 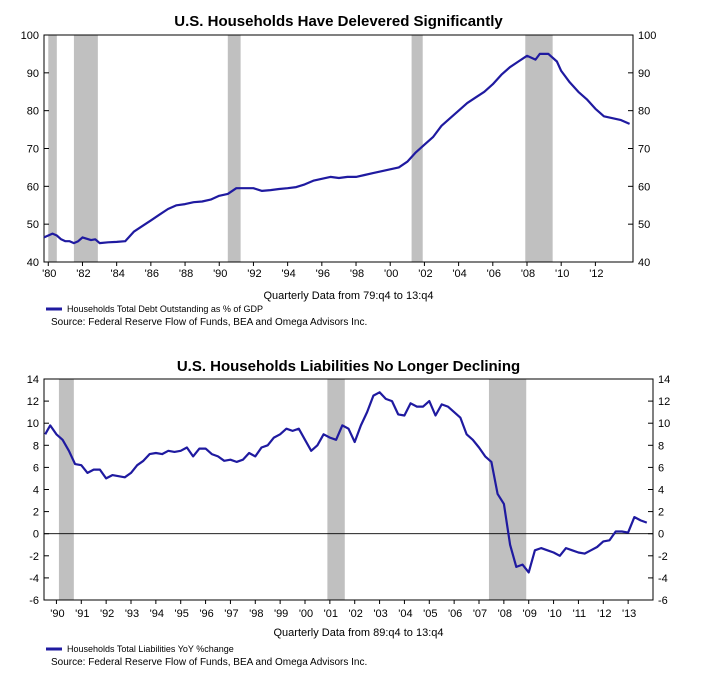 I want to click on y-tick-label-right: 70, so click(x=644, y=150).